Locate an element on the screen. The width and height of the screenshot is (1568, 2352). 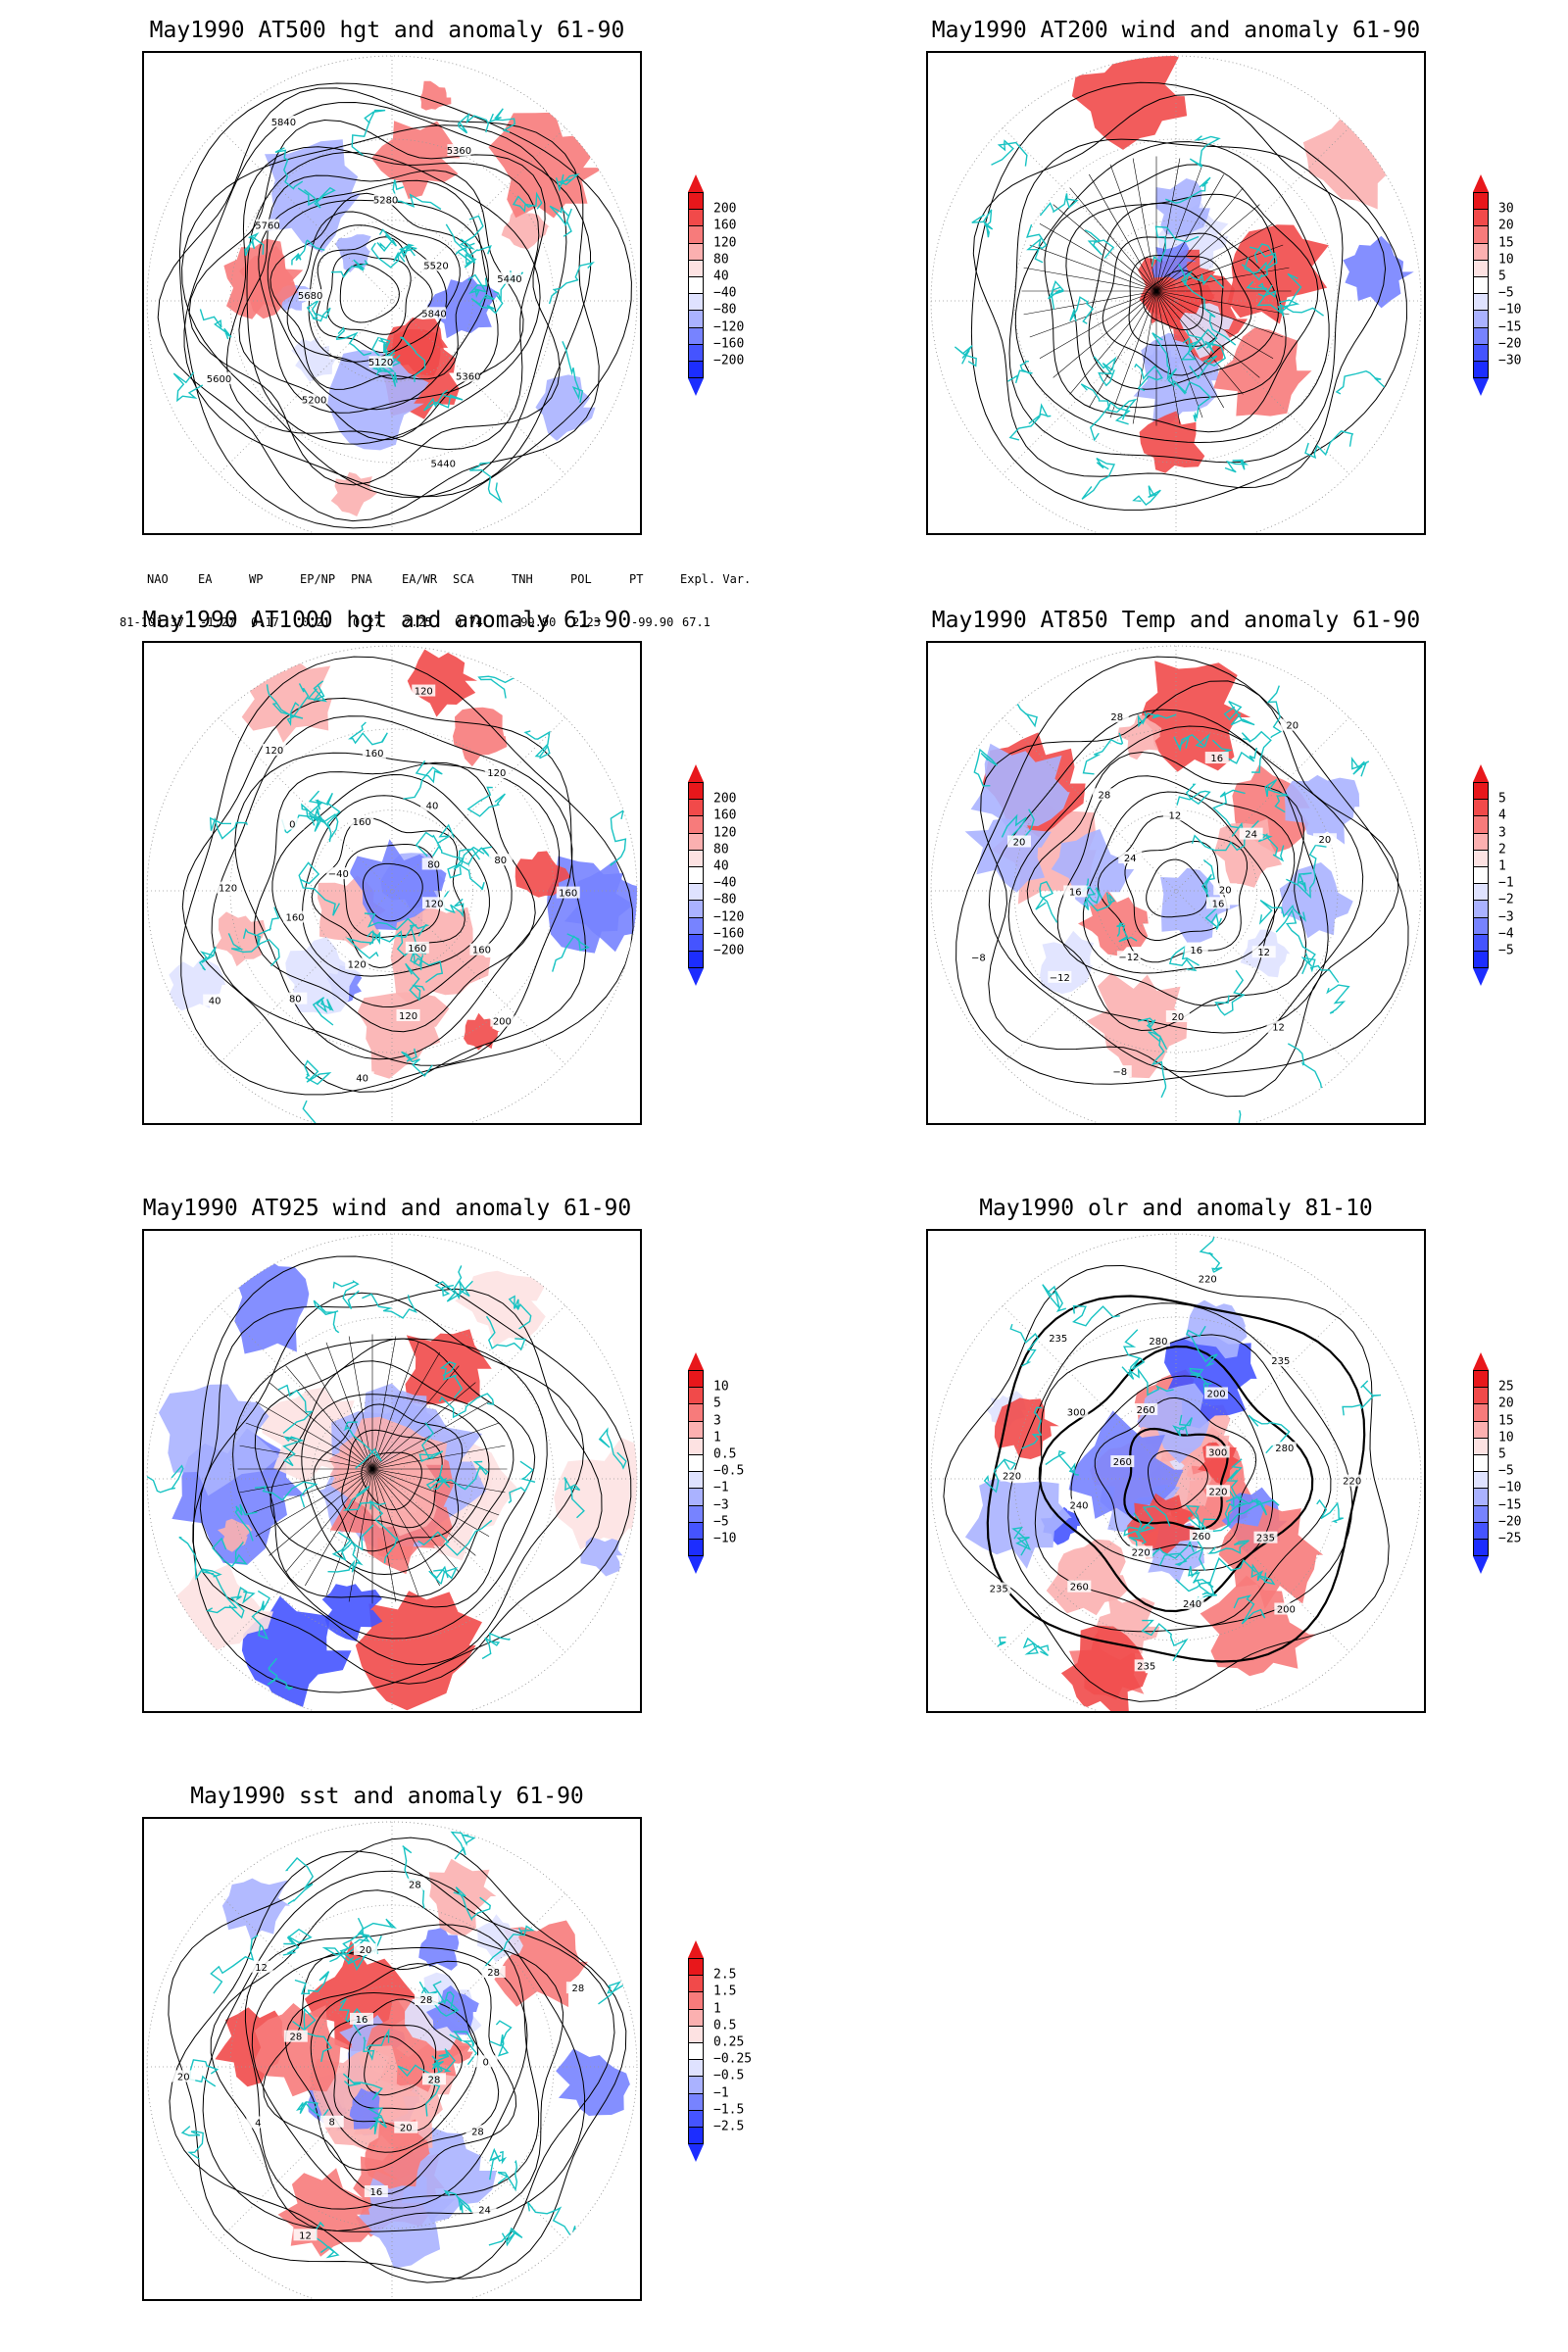
contour-label: 12 is located at coordinates (1278, 1028).